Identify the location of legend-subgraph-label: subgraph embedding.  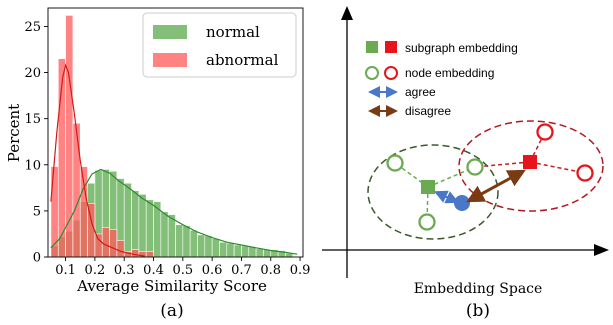
(461, 48).